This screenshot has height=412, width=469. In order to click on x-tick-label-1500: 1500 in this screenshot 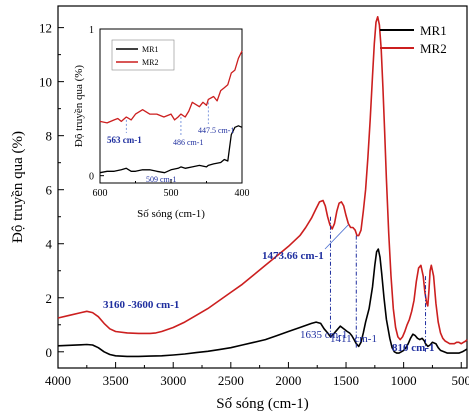, I will do `click(346, 380)`.